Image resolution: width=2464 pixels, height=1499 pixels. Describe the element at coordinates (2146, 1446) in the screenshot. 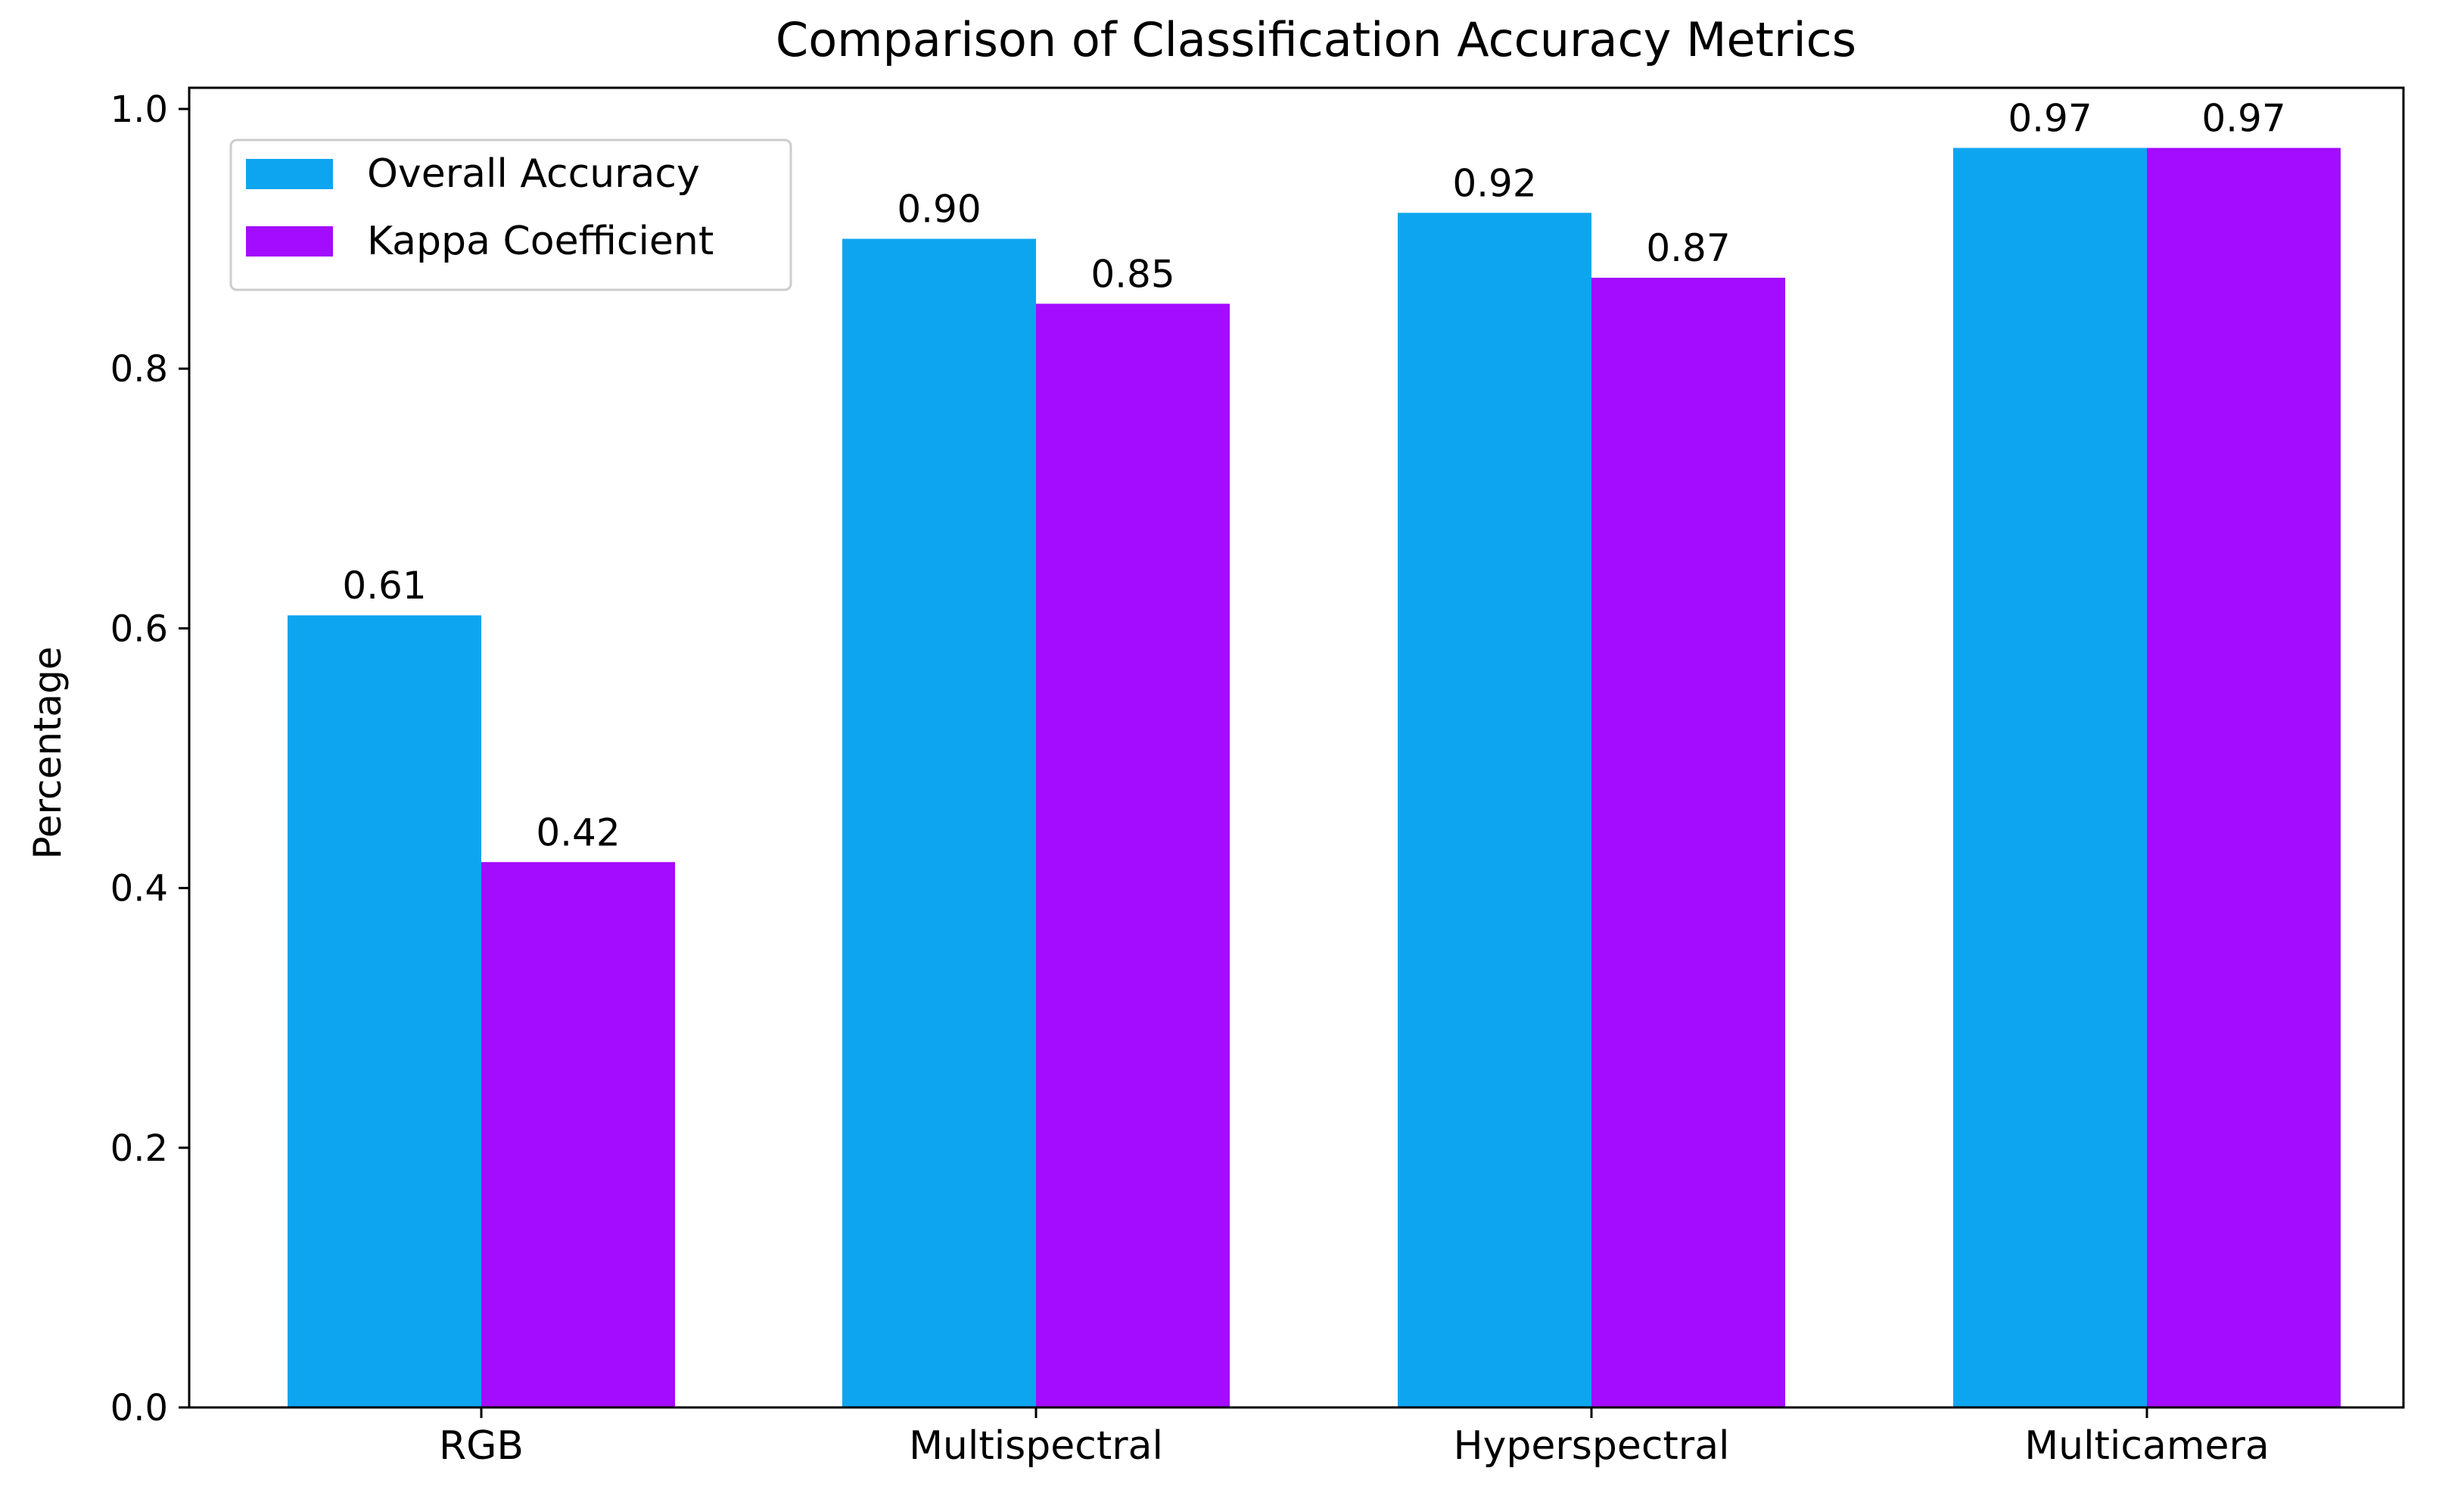

I see `x-tick-label-multicamera: Multicamera` at that location.